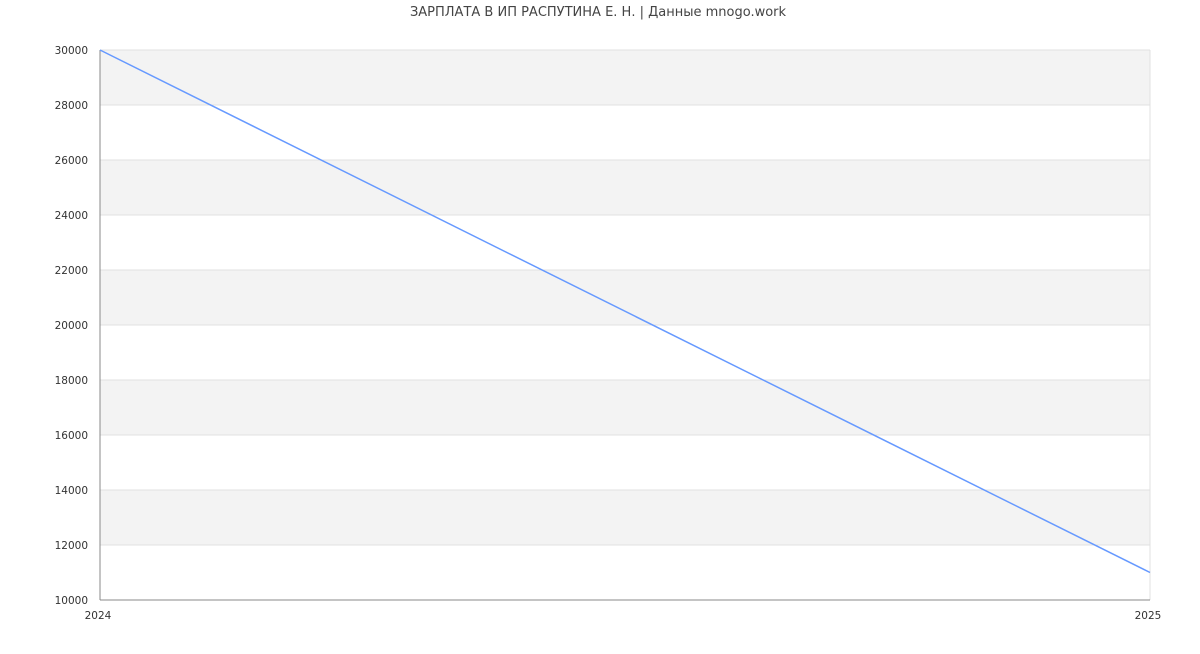 Image resolution: width=1200 pixels, height=654 pixels. Describe the element at coordinates (71, 546) in the screenshot. I see `y-tick-label: 12000` at that location.